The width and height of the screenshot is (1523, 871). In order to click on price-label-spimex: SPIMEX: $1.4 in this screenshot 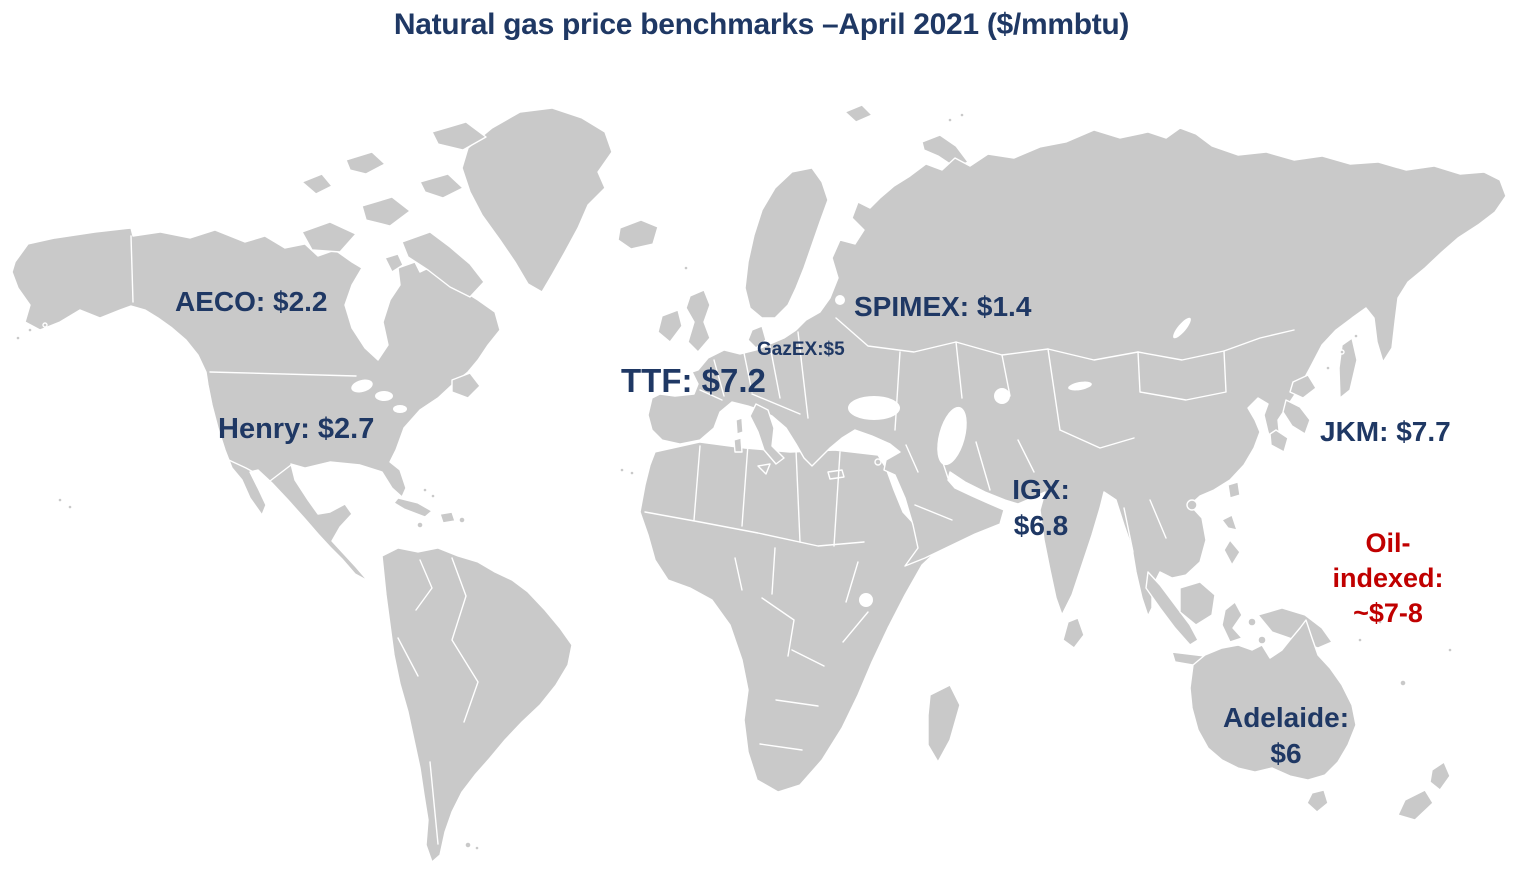, I will do `click(943, 306)`.